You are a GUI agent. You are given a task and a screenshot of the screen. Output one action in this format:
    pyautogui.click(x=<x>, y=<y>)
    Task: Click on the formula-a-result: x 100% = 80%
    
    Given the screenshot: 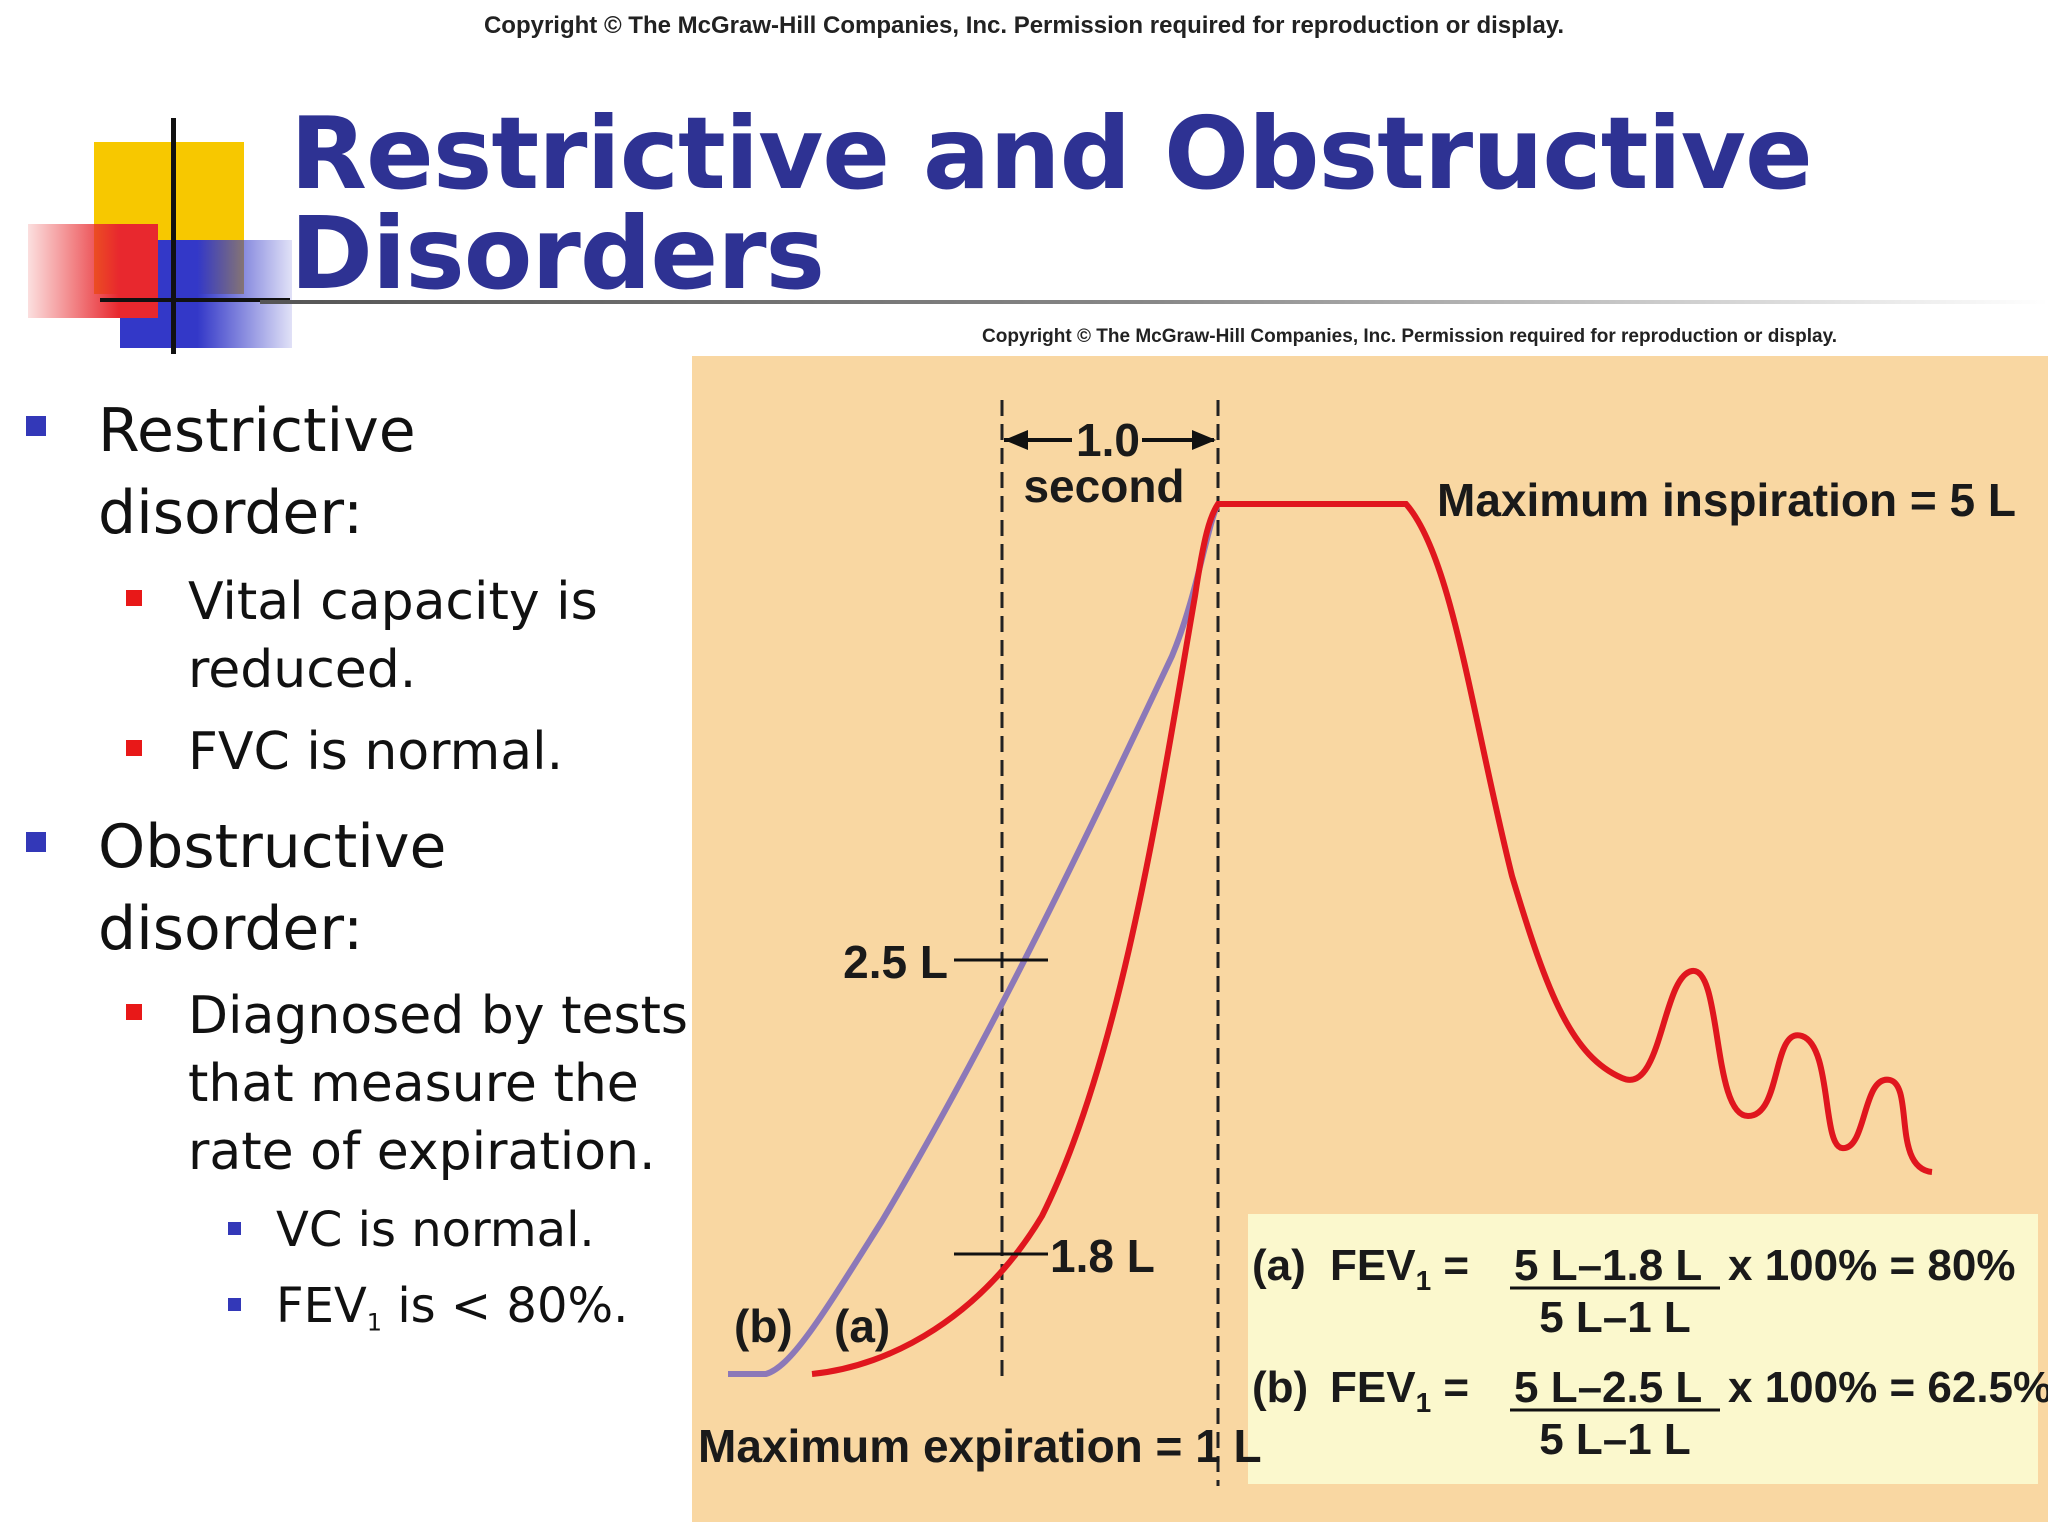 What is the action you would take?
    pyautogui.click(x=1871, y=1265)
    